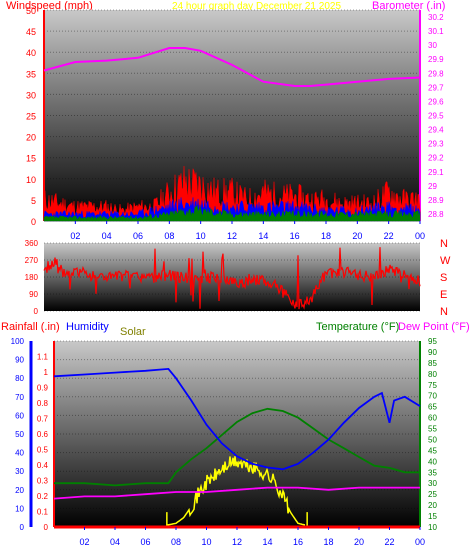 This screenshot has height=554, width=470. What do you see at coordinates (43, 403) in the screenshot?
I see `rainfall-y-tick-label: 0.8` at bounding box center [43, 403].